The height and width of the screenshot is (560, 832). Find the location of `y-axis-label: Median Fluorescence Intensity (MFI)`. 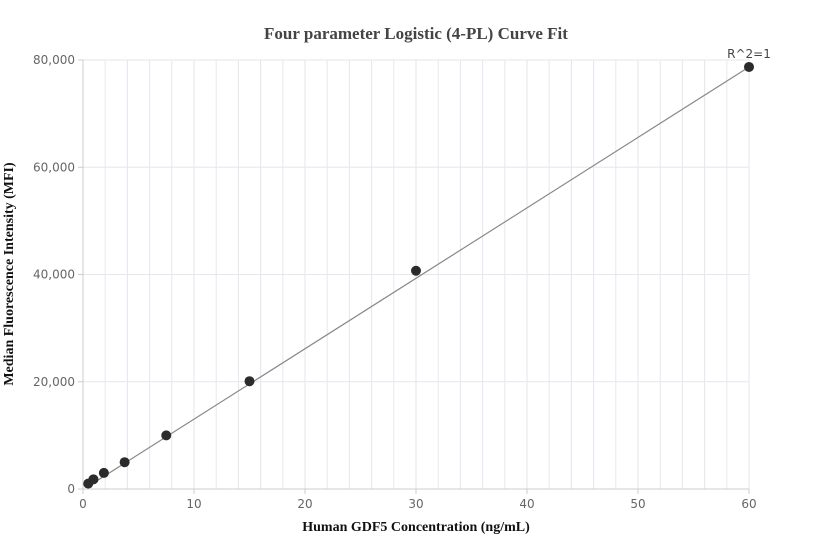

y-axis-label: Median Fluorescence Intensity (MFI) is located at coordinates (9, 274).